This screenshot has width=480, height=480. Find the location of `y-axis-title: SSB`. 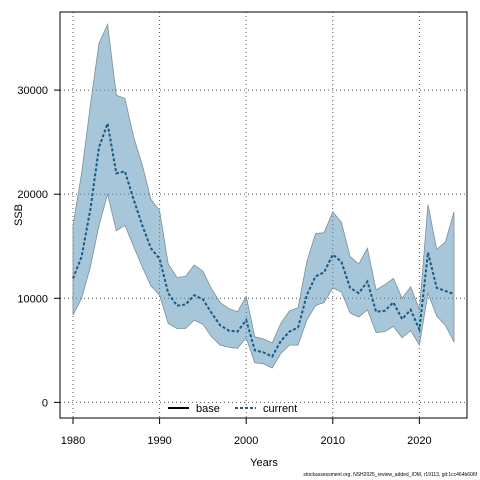

y-axis-title: SSB is located at coordinates (19, 215).